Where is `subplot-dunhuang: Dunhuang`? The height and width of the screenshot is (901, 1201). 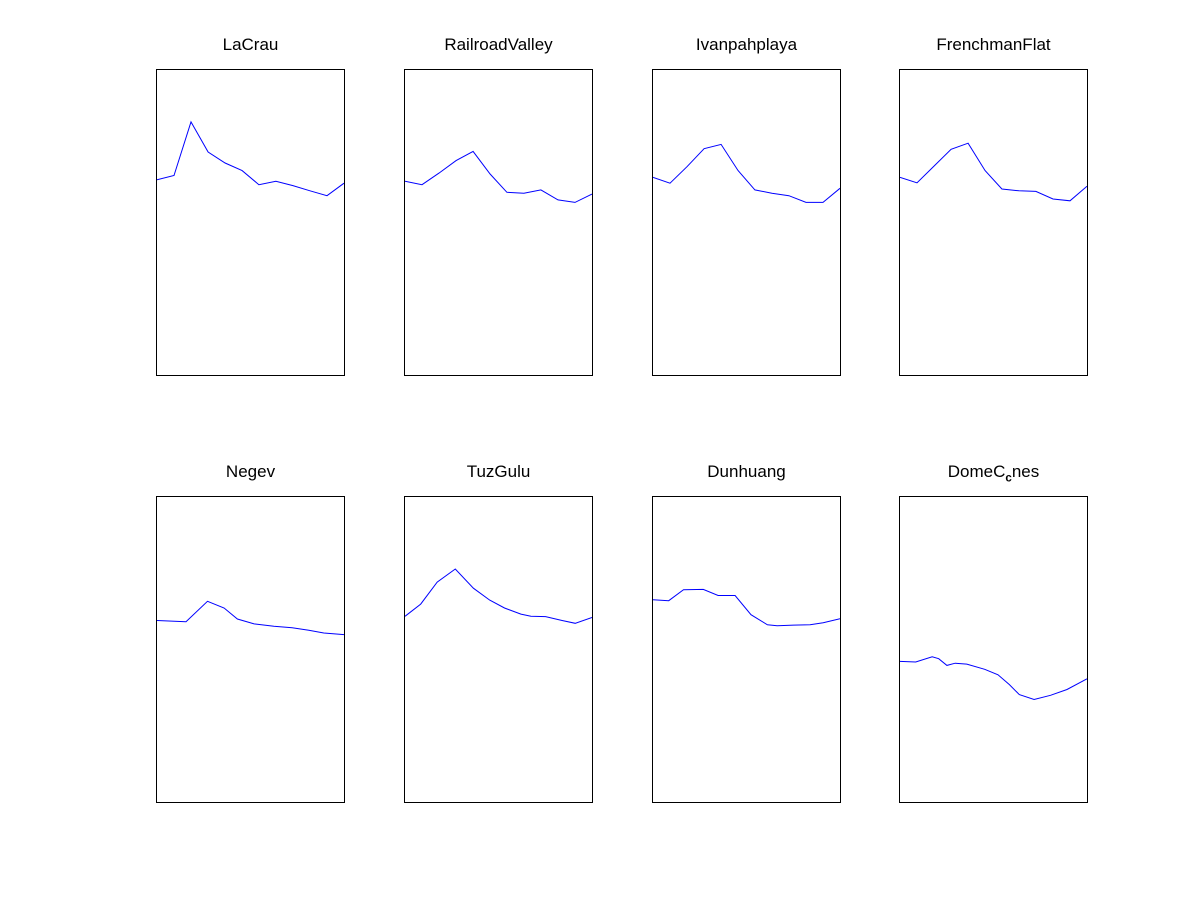 subplot-dunhuang: Dunhuang is located at coordinates (746, 632).